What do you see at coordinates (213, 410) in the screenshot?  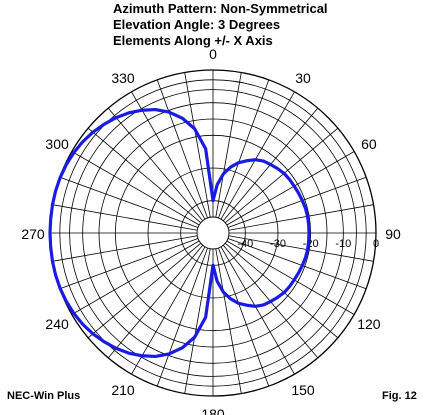 I see `angle-tick-label-180: 180` at bounding box center [213, 410].